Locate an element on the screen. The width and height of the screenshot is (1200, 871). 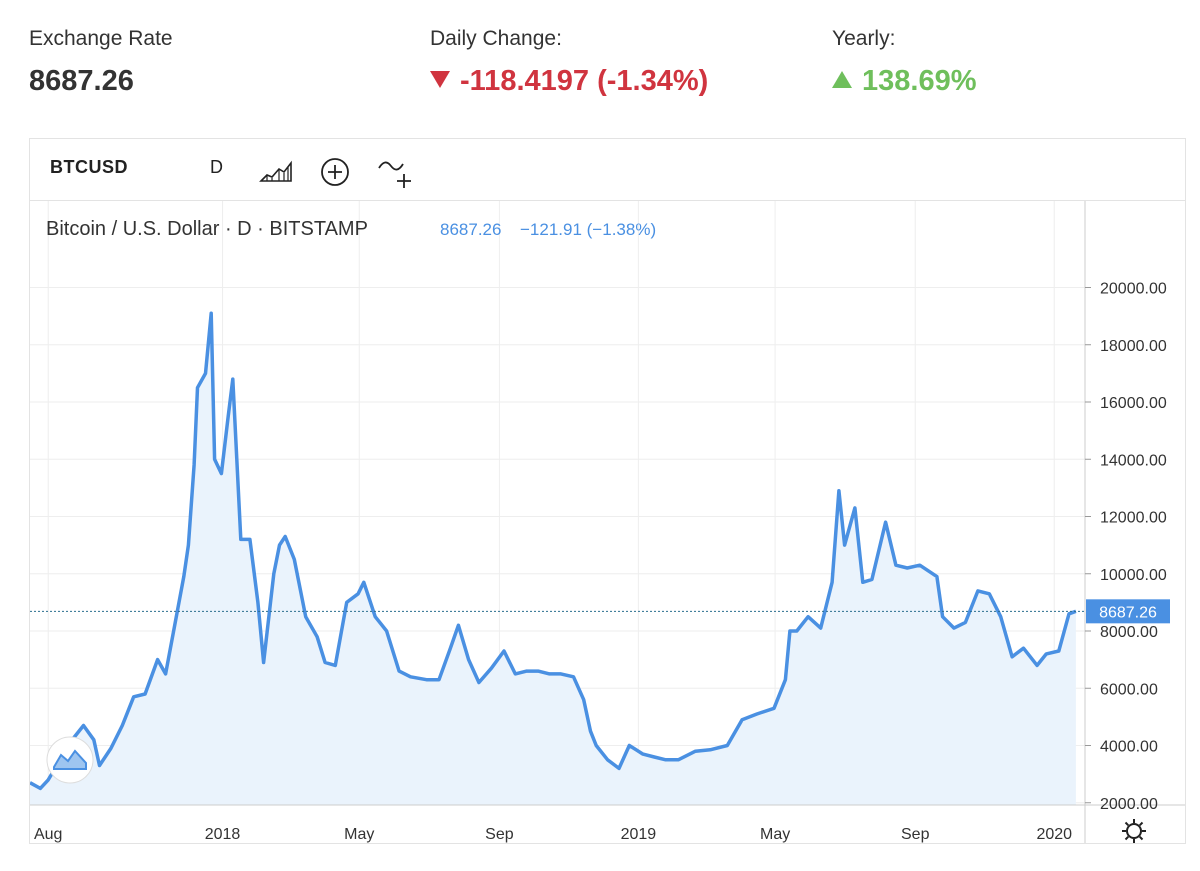
y-tick-label: 10000.00 is located at coordinates (1133, 575).